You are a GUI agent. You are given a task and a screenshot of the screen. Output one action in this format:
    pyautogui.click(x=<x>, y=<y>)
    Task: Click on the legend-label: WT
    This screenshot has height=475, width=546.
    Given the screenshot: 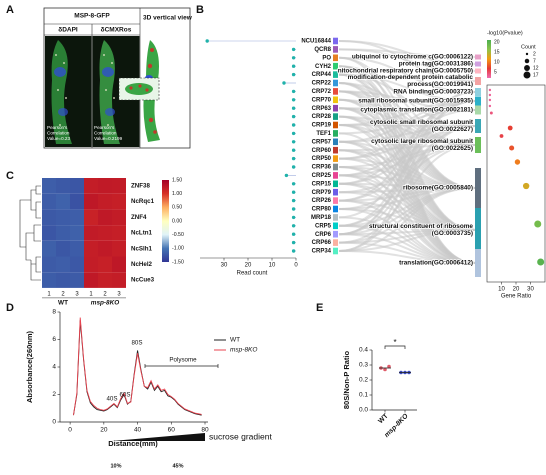 What is the action you would take?
    pyautogui.click(x=235, y=340)
    